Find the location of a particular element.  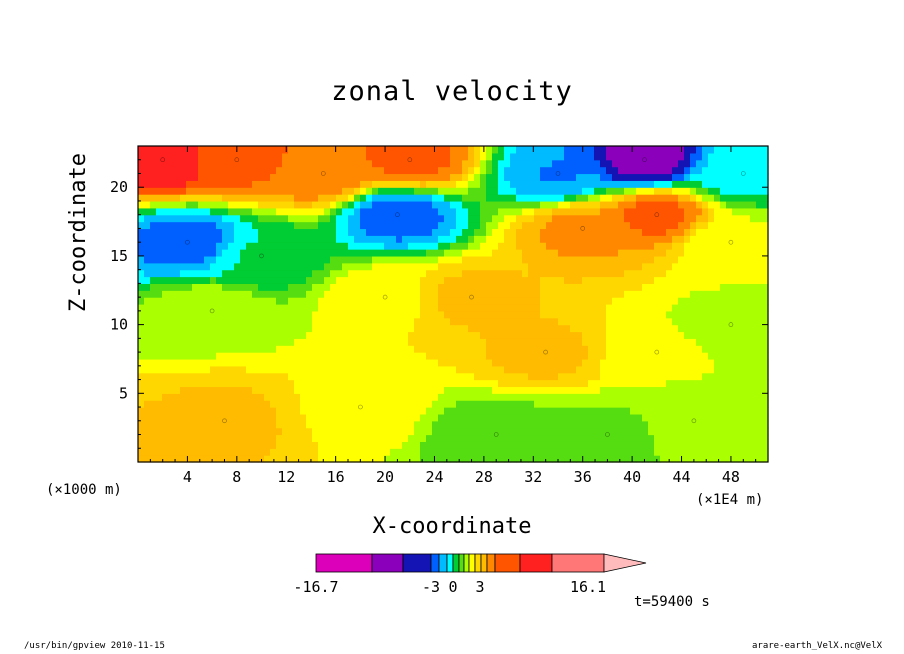

contour-center is located at coordinates (583, 228).